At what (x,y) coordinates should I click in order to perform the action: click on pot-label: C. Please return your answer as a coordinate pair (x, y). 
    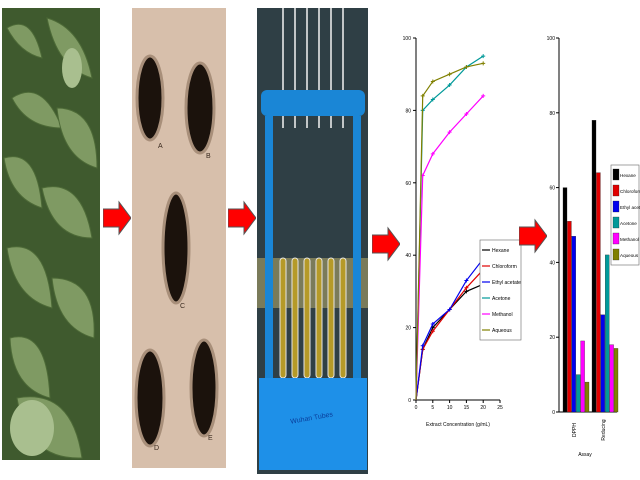
    Looking at the image, I should click on (182, 306).